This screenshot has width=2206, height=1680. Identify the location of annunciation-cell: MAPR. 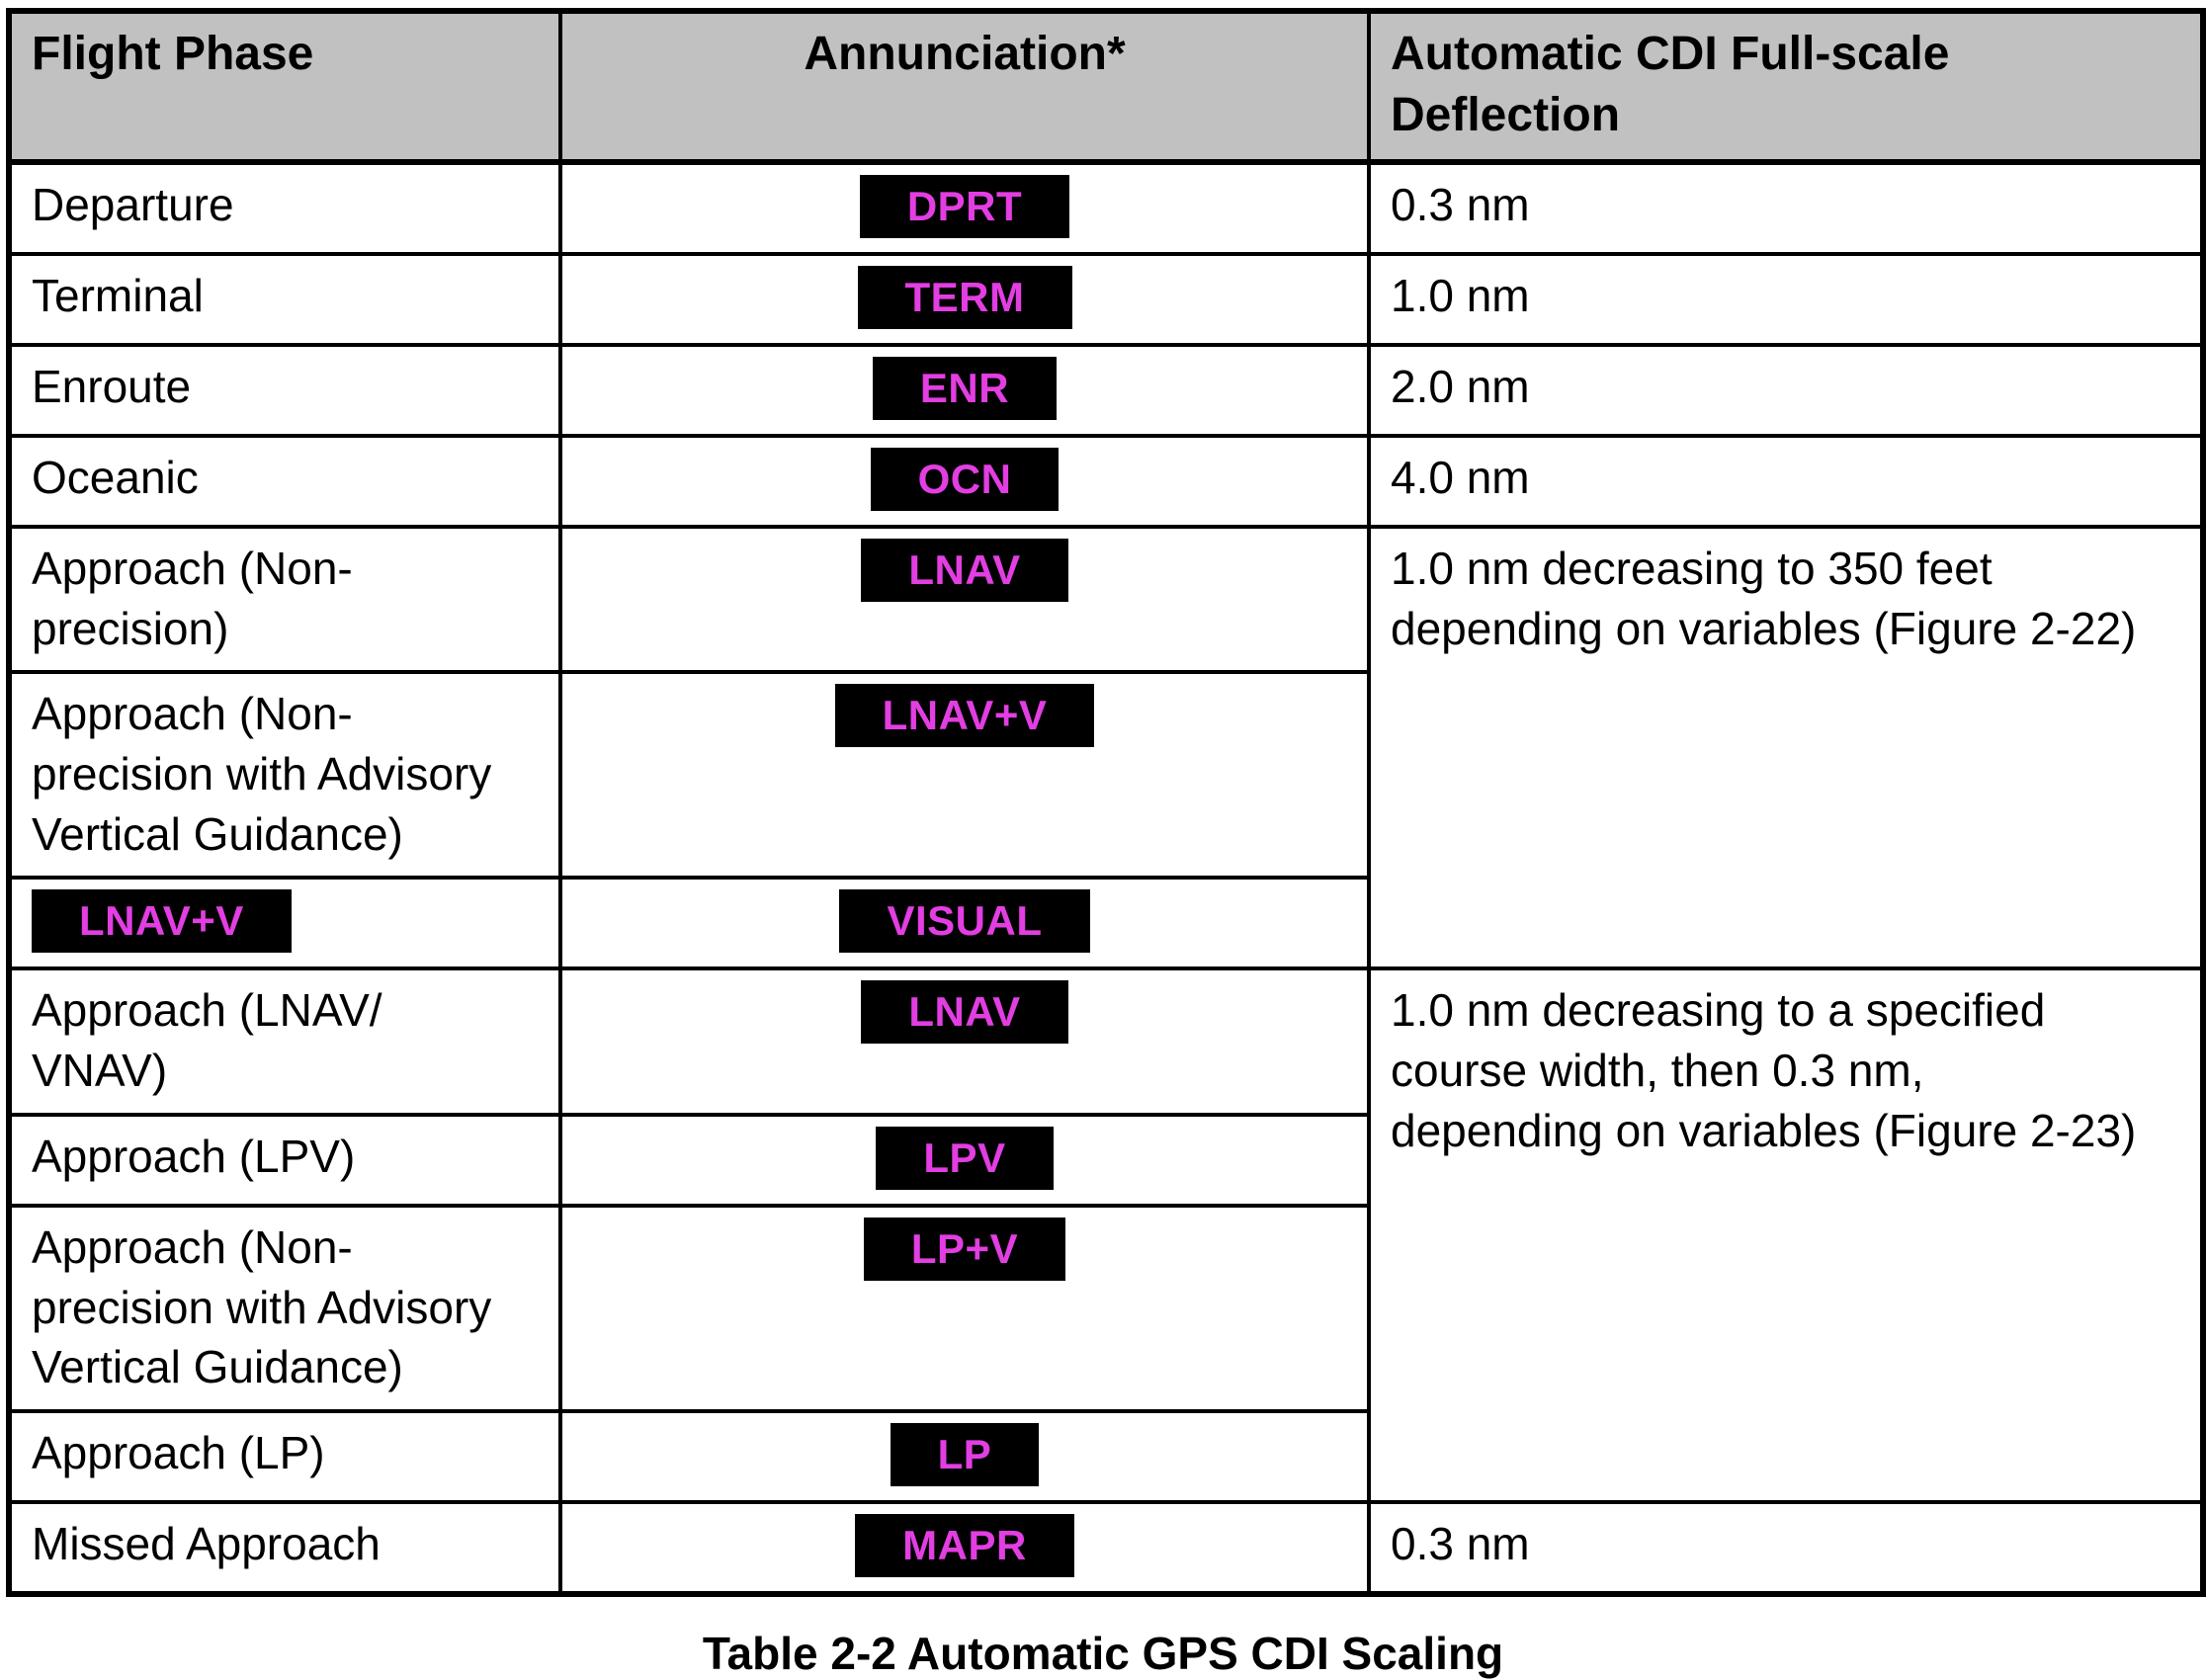
(964, 1547).